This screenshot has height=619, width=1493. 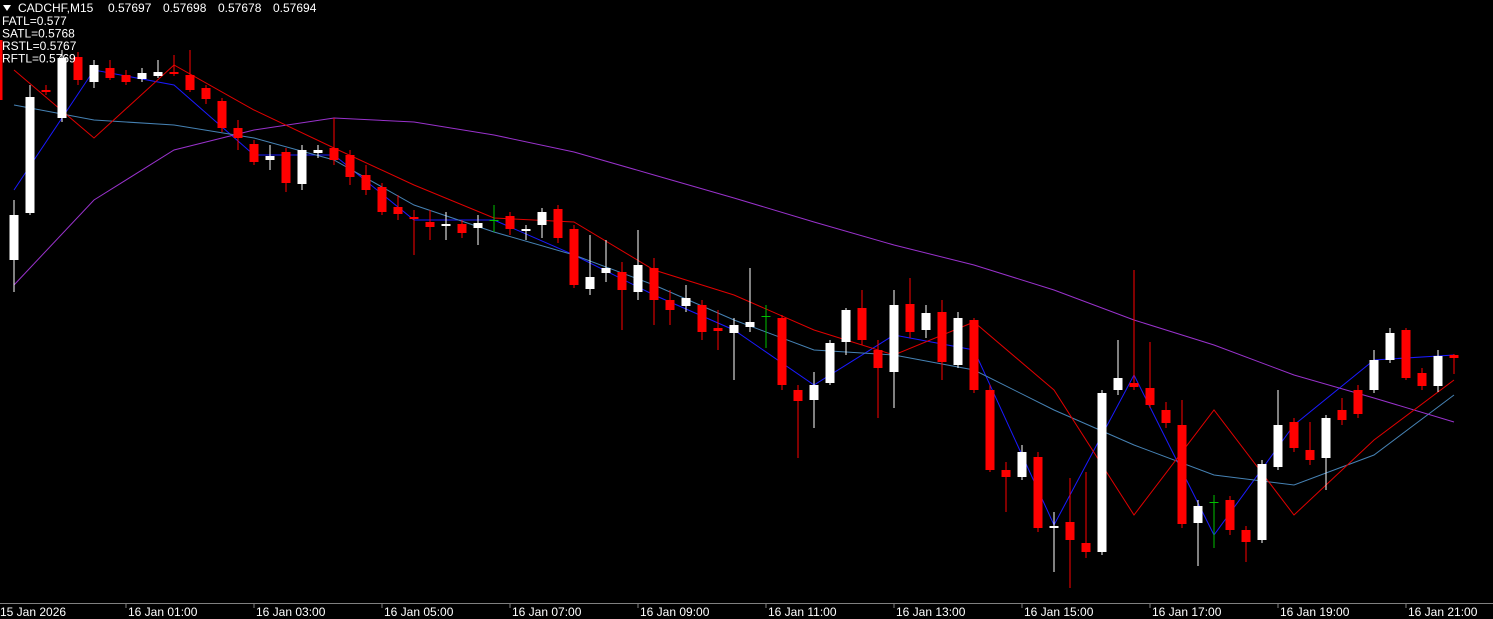 What do you see at coordinates (291, 612) in the screenshot?
I see `x-tick-label: 16 Jan 03:00` at bounding box center [291, 612].